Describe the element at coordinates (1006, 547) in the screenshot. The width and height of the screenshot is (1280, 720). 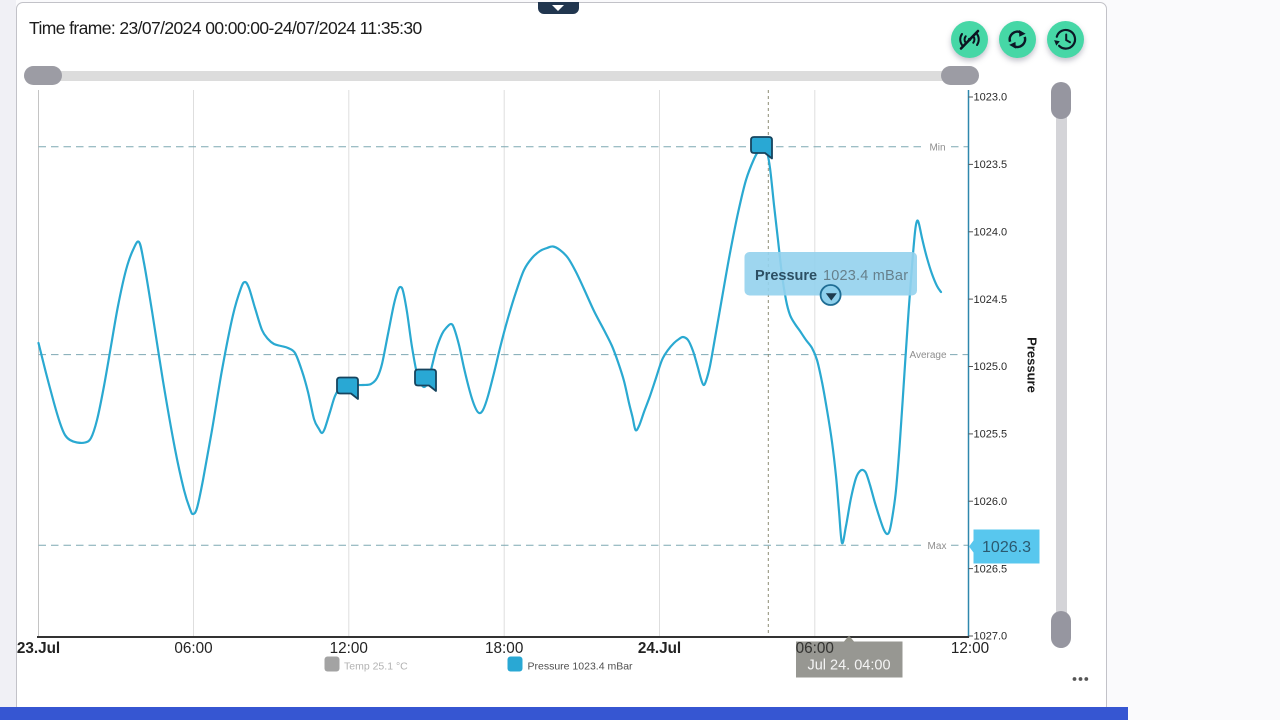
I see `svg-text: 1026.3` at that location.